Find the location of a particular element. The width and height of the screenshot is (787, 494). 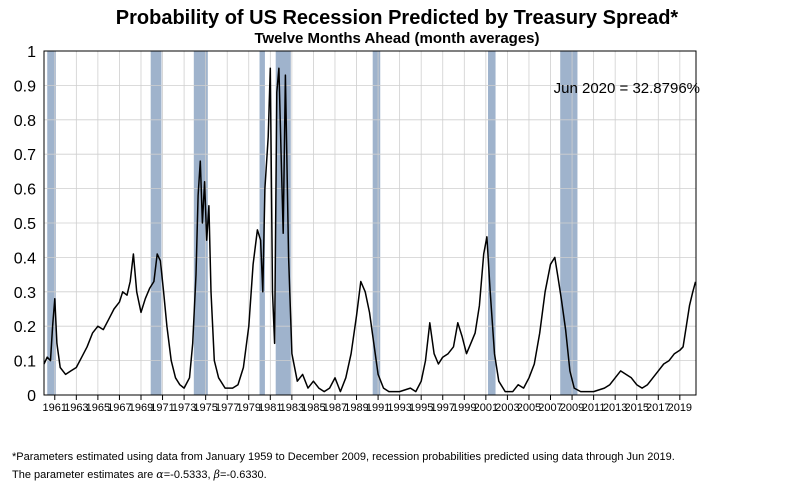

x-tick-label: 1973 is located at coordinates (184, 408).